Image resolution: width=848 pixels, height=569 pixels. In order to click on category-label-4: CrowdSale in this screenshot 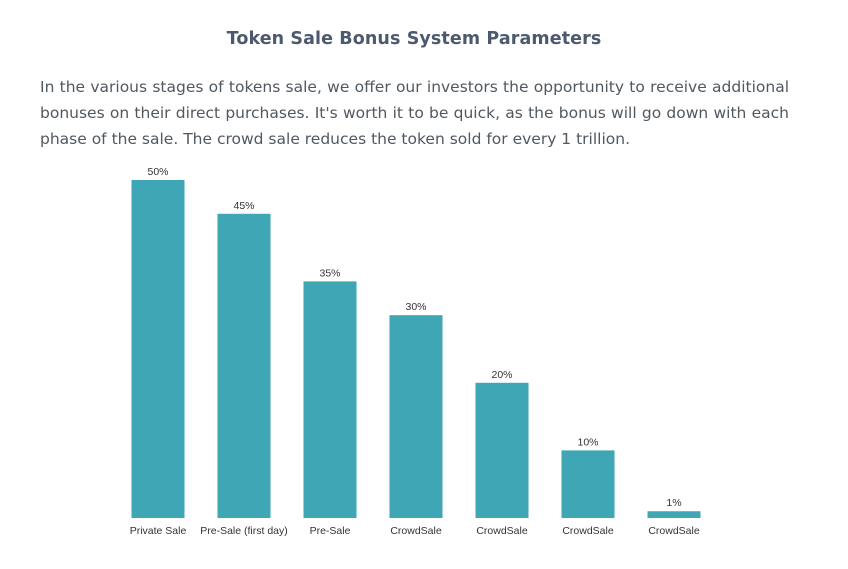, I will do `click(416, 531)`.